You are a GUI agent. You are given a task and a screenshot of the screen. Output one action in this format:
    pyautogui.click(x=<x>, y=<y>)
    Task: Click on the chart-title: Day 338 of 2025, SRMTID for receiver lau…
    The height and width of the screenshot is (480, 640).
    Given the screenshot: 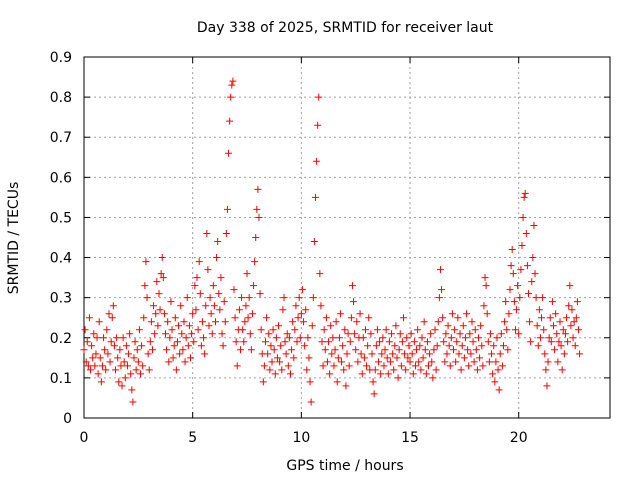 What is the action you would take?
    pyautogui.click(x=345, y=28)
    